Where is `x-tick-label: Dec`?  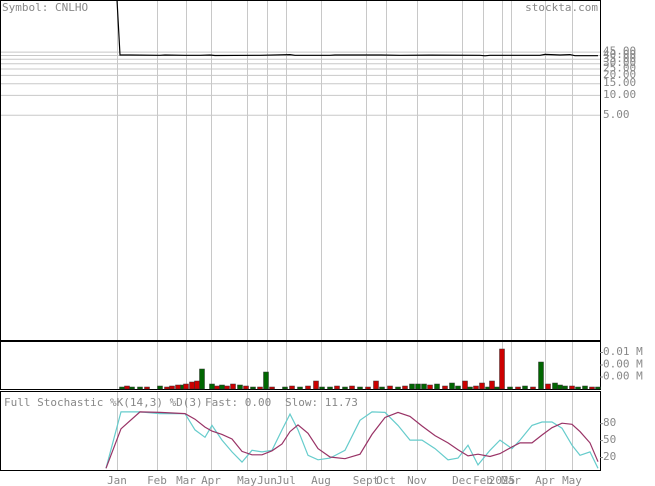 x-tick-label: Dec is located at coordinates (462, 480).